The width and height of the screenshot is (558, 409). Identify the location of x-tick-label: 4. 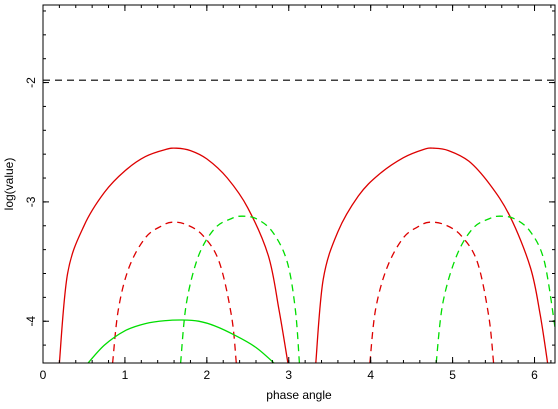
(370, 375).